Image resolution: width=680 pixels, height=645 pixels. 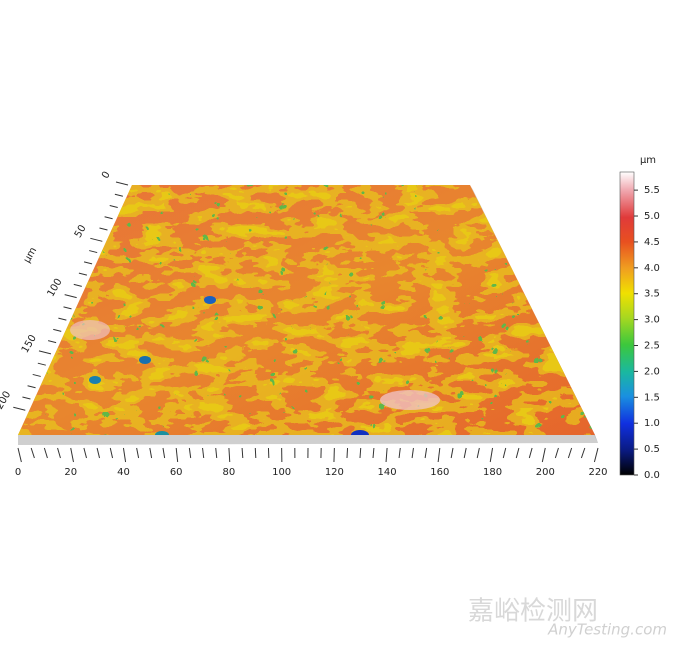 I want to click on y-tick-label: 50, so click(x=81, y=231).